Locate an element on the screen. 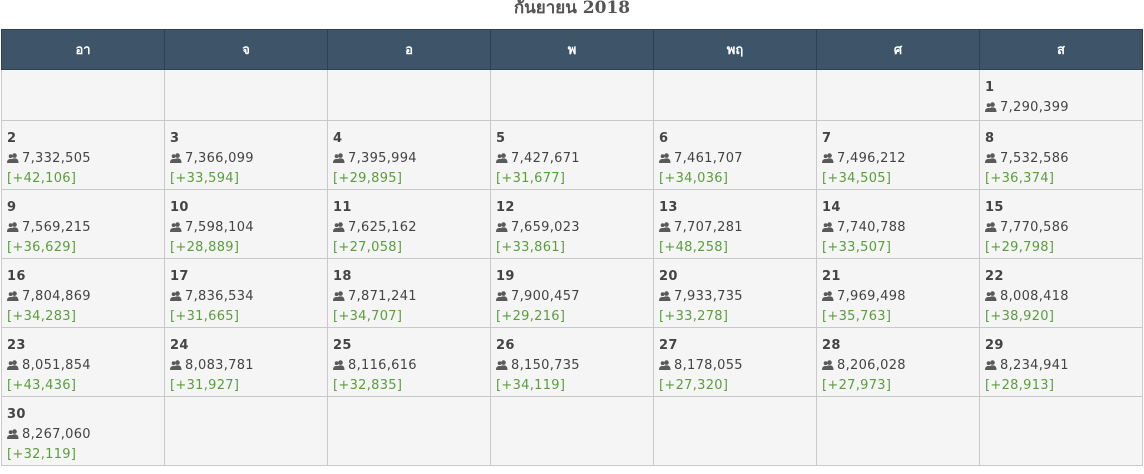 This screenshot has width=1144, height=474. day-cell: 13 7,707,281 [+48,258] is located at coordinates (735, 224).